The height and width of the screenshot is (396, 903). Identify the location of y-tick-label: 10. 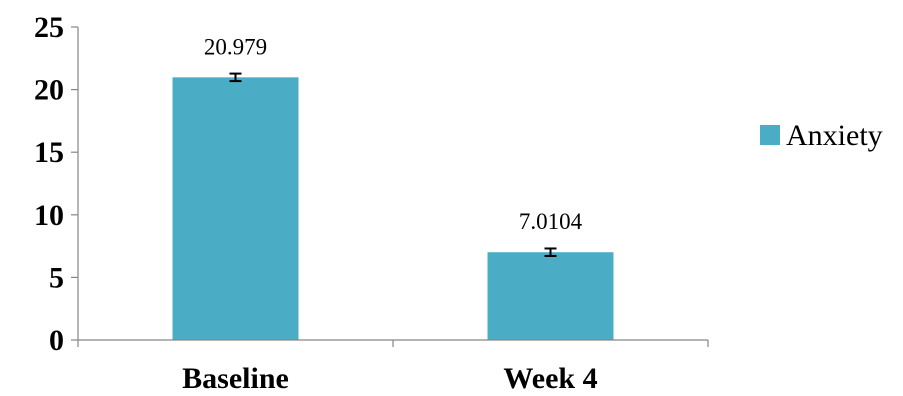
(49, 215).